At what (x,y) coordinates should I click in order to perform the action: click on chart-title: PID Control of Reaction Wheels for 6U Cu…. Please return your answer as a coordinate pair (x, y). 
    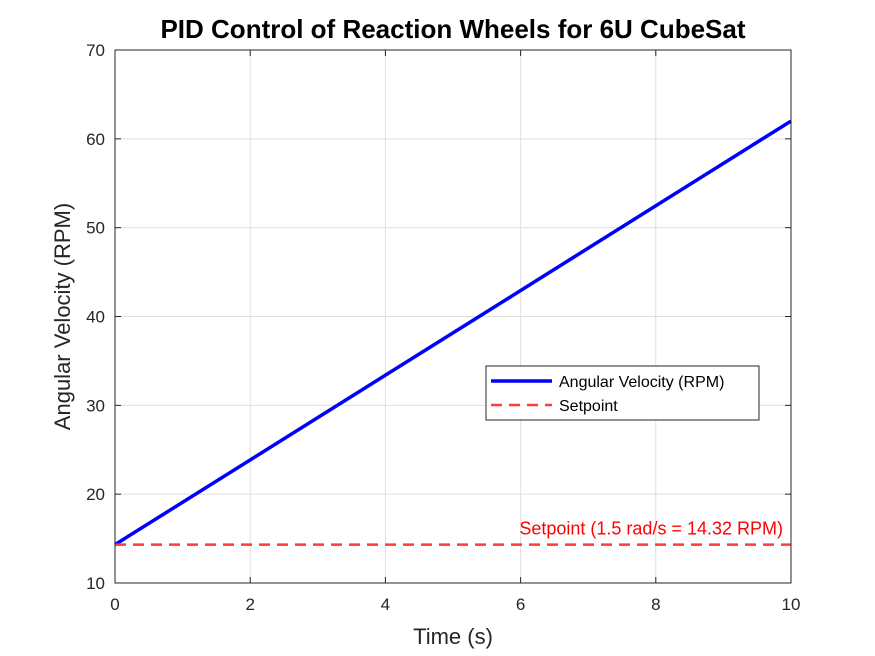
    Looking at the image, I should click on (452, 29).